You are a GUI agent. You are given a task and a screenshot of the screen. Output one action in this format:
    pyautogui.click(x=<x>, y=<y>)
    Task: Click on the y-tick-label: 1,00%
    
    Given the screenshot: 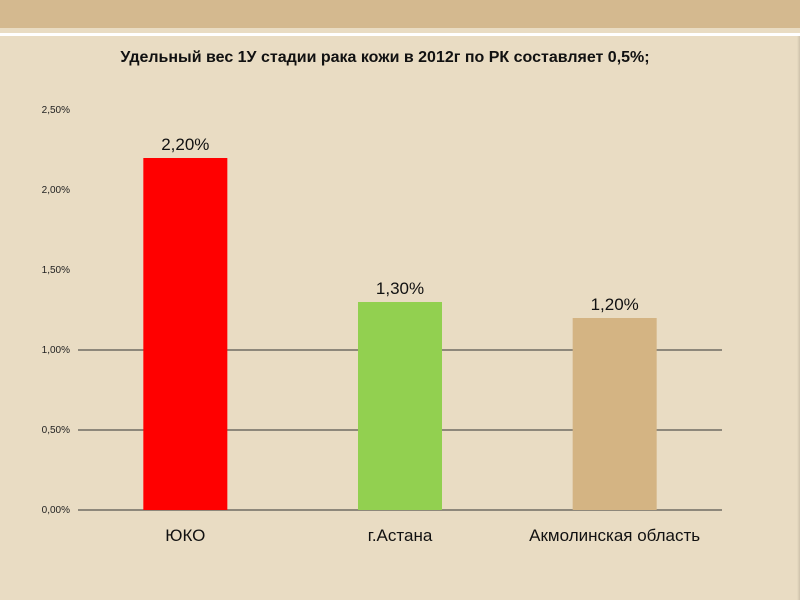 What is the action you would take?
    pyautogui.click(x=56, y=350)
    